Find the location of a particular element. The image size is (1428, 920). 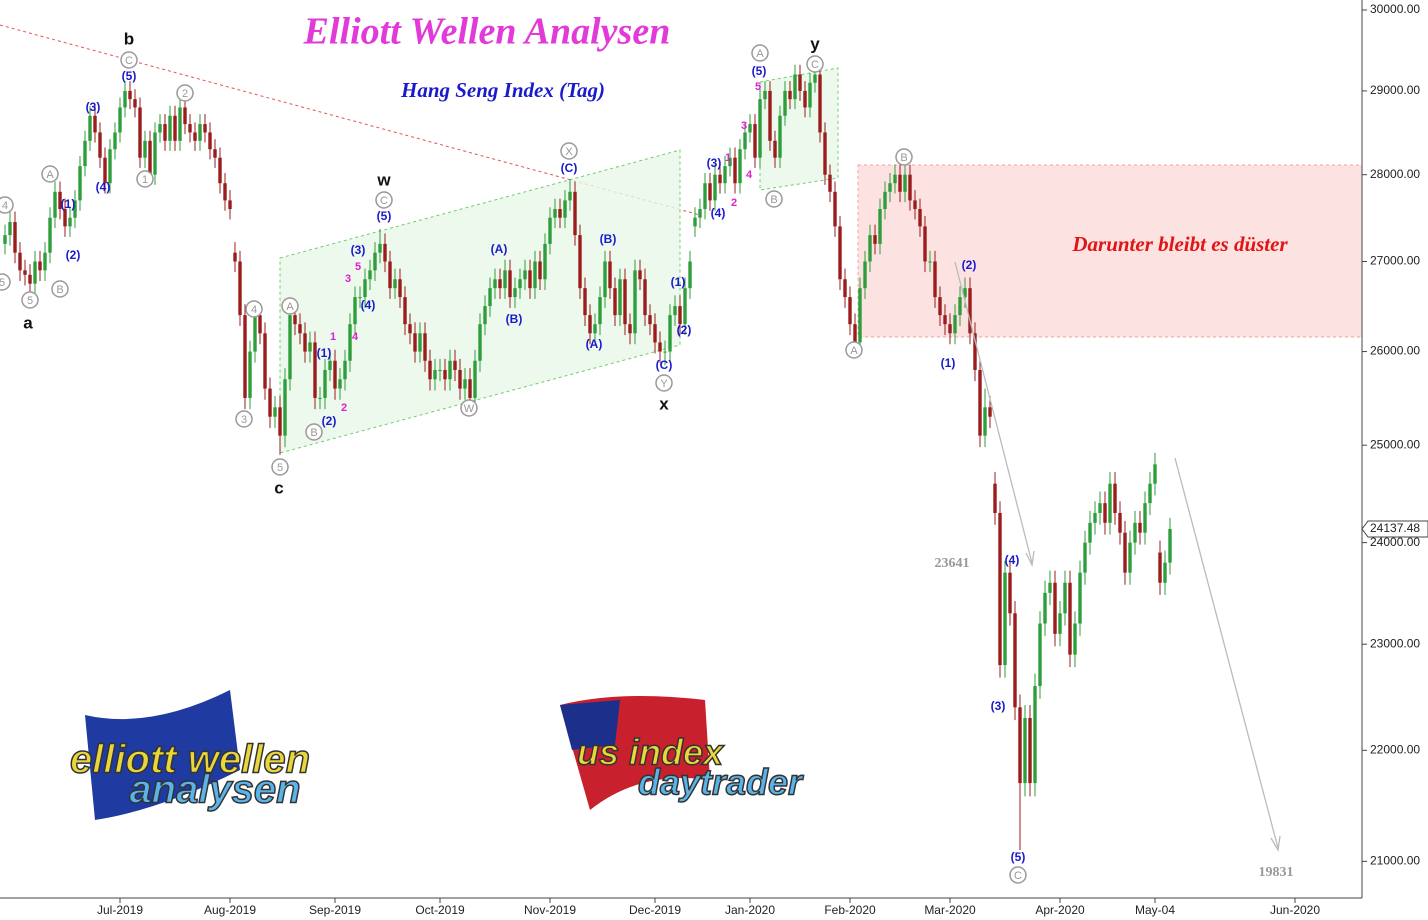

wave-label: c is located at coordinates (278, 487).